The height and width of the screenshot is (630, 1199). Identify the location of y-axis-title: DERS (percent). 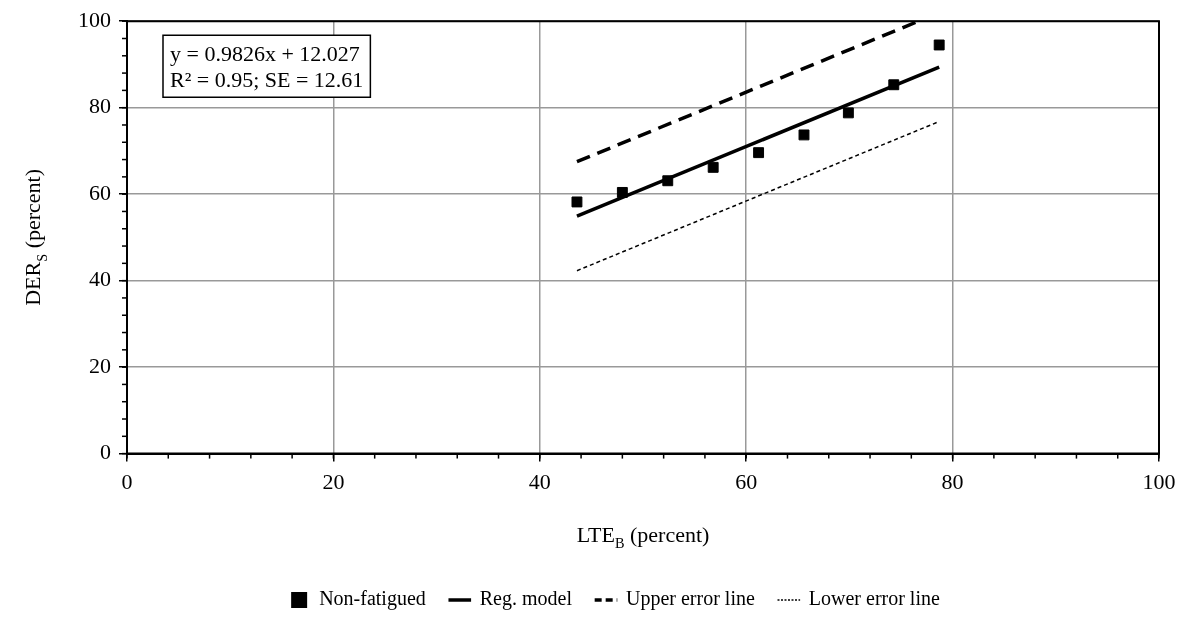
(35, 237).